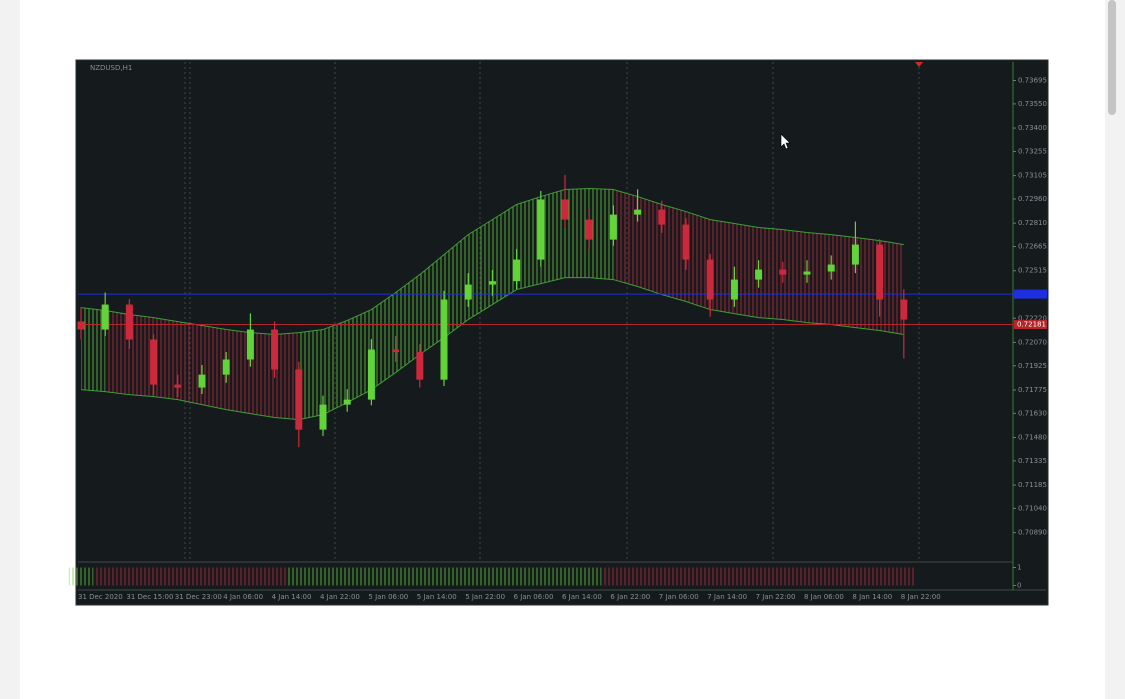 This screenshot has width=1125, height=699. Describe the element at coordinates (485, 597) in the screenshot. I see `x-tick-label: 5 Jan 22:00` at that location.